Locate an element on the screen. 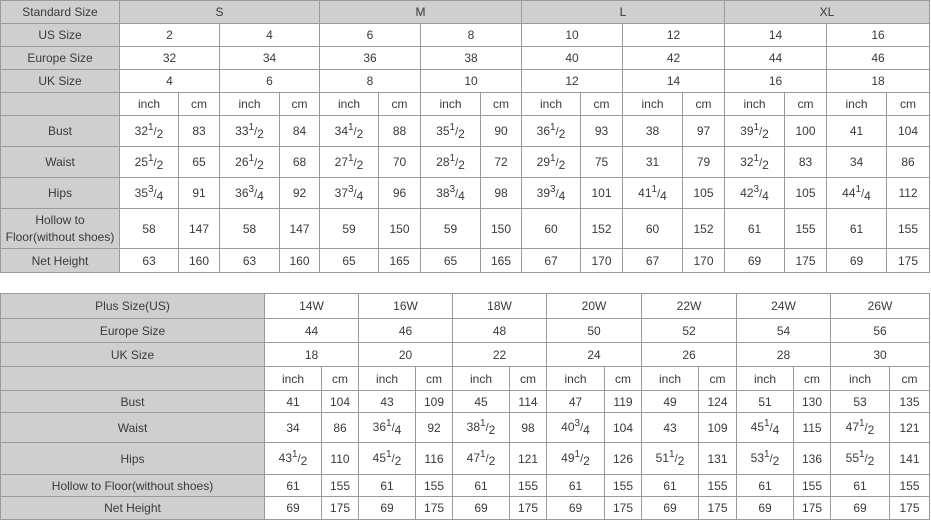  cm-value: 91 is located at coordinates (199, 193).